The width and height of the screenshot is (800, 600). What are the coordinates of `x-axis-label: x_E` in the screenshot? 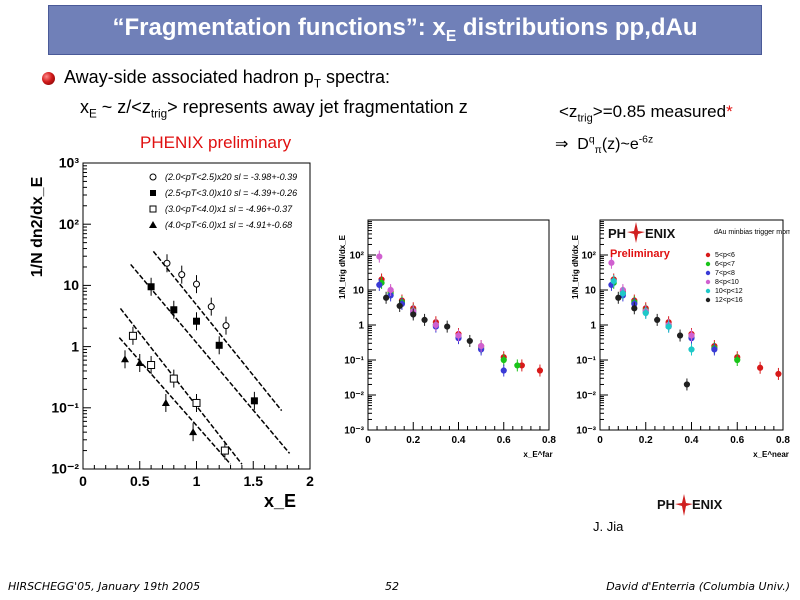 It's located at (280, 501).